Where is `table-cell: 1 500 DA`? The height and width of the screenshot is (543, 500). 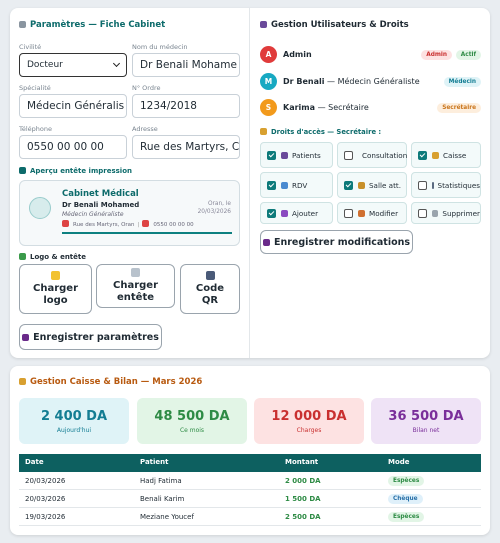
table-cell: 1 500 DA is located at coordinates (303, 499).